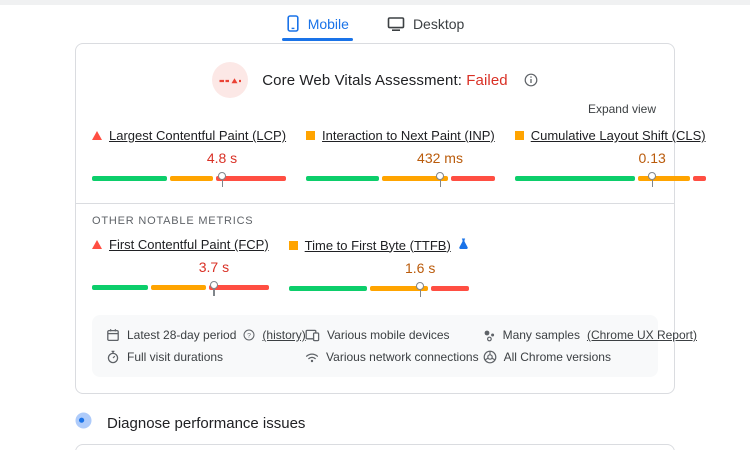 The width and height of the screenshot is (750, 450). What do you see at coordinates (222, 158) in the screenshot?
I see `metric-lcp-value: 4.8 s` at bounding box center [222, 158].